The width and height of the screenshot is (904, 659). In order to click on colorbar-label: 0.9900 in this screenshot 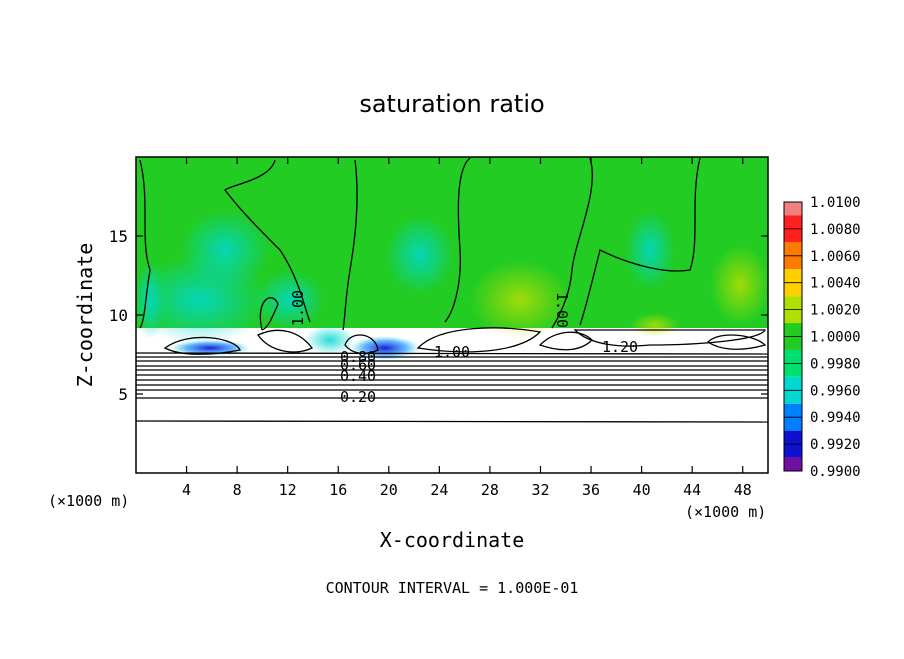, I will do `click(835, 472)`.